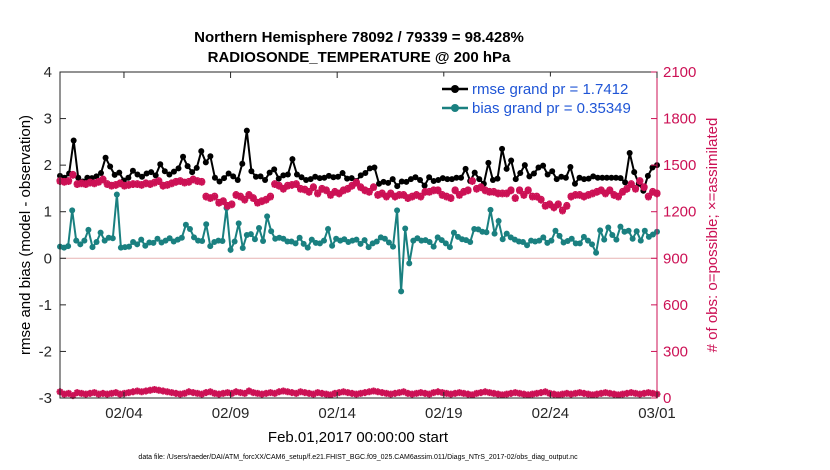 The image size is (830, 470). I want to click on y-tick-label: 2, so click(48, 165).